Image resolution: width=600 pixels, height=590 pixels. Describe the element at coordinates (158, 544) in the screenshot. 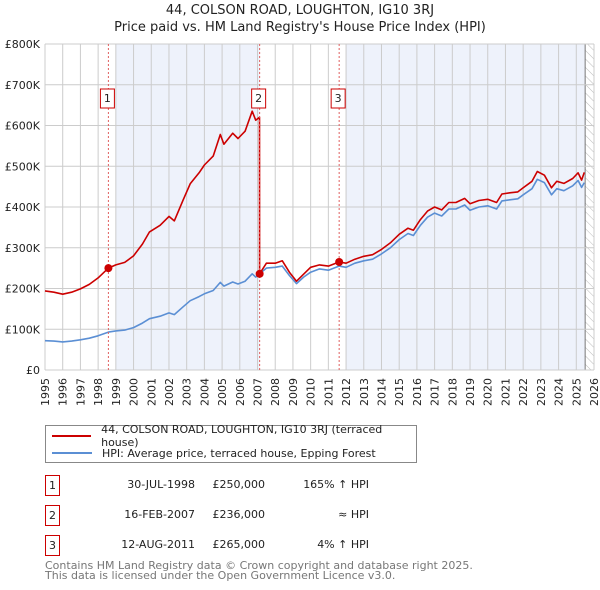

I see `sale-date: 12-AUG-2011` at that location.